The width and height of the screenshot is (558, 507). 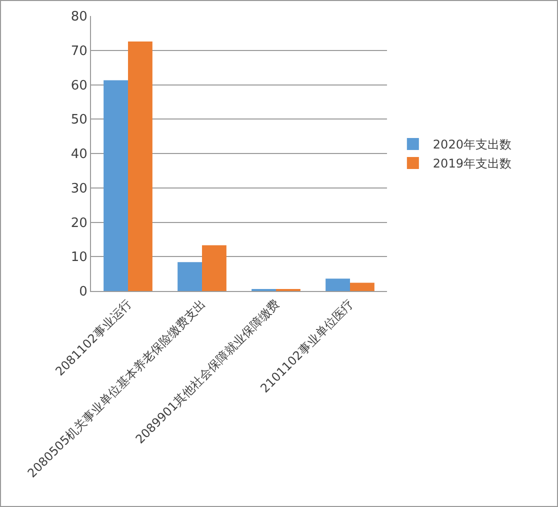 What do you see at coordinates (79, 258) in the screenshot?
I see `y-tick-label: 10` at bounding box center [79, 258].